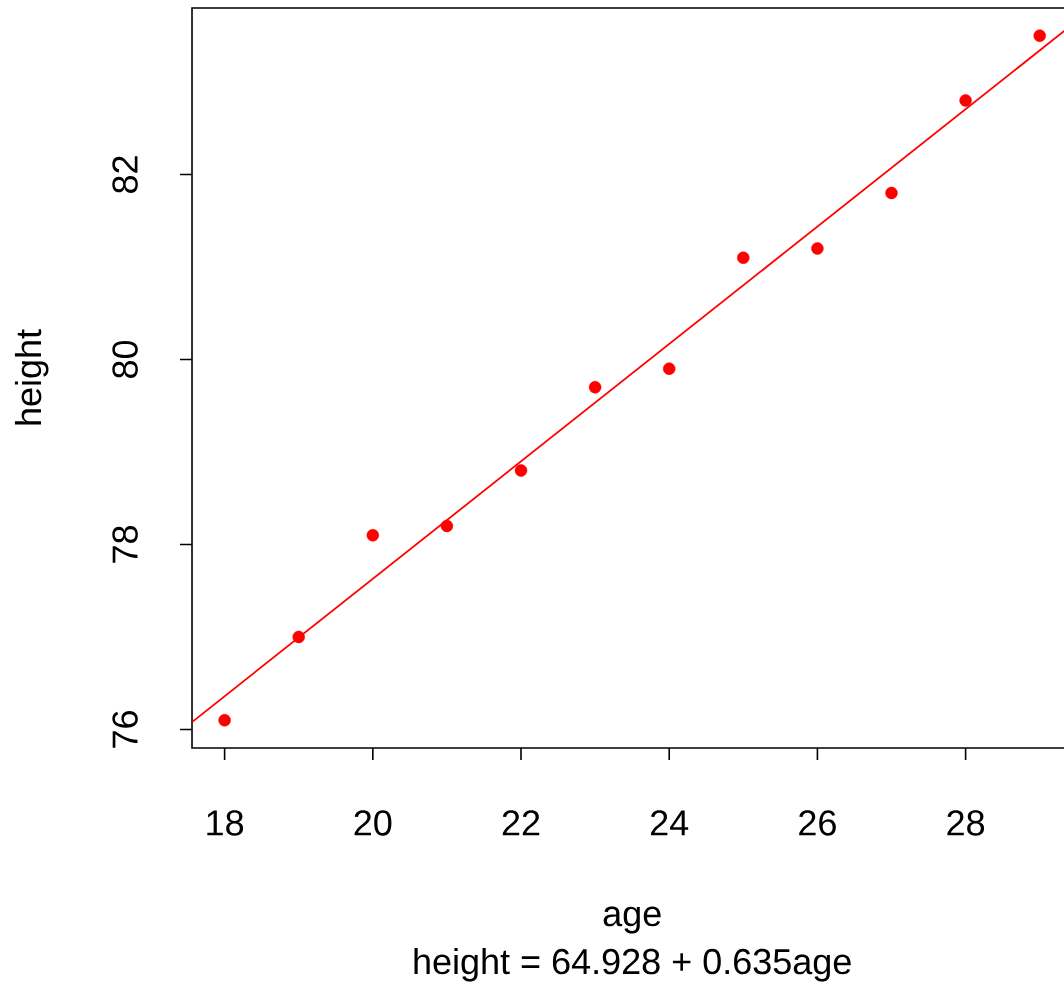 The image size is (1064, 985). What do you see at coordinates (632, 920) in the screenshot?
I see `x-axis-title: age` at bounding box center [632, 920].